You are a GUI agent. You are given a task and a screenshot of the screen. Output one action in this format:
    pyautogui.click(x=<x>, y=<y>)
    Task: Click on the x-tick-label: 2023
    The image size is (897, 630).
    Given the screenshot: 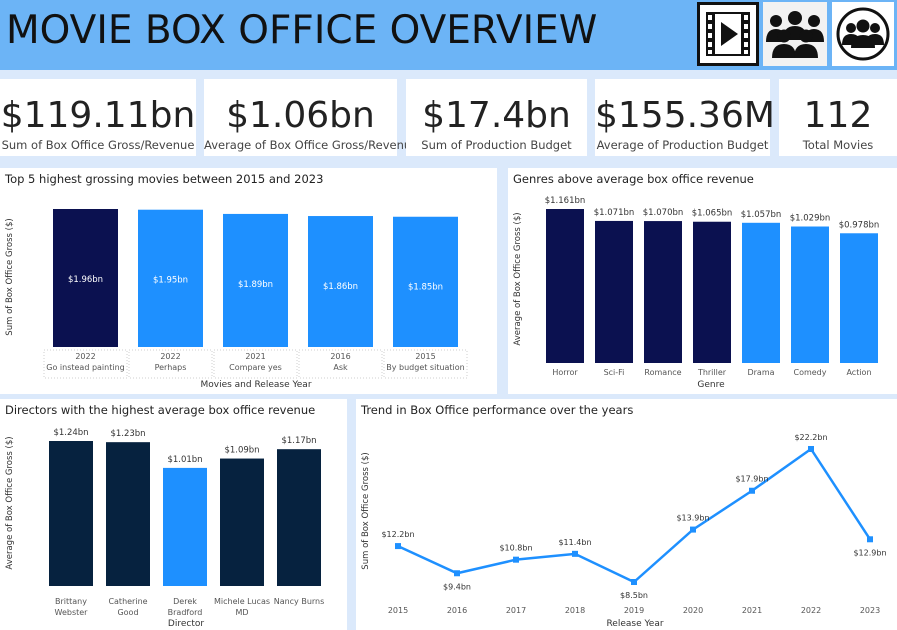 What is the action you would take?
    pyautogui.click(x=870, y=610)
    